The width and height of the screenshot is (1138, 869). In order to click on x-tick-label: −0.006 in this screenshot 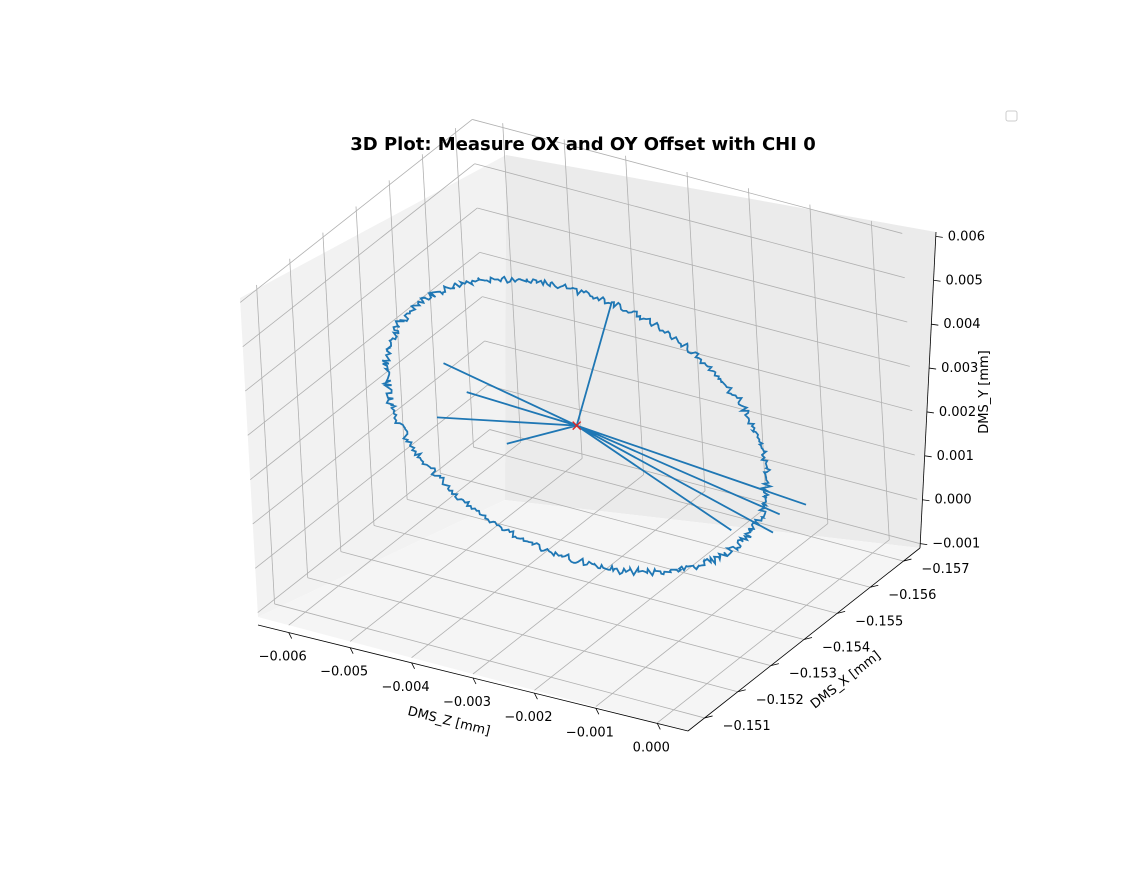, I will do `click(283, 657)`.